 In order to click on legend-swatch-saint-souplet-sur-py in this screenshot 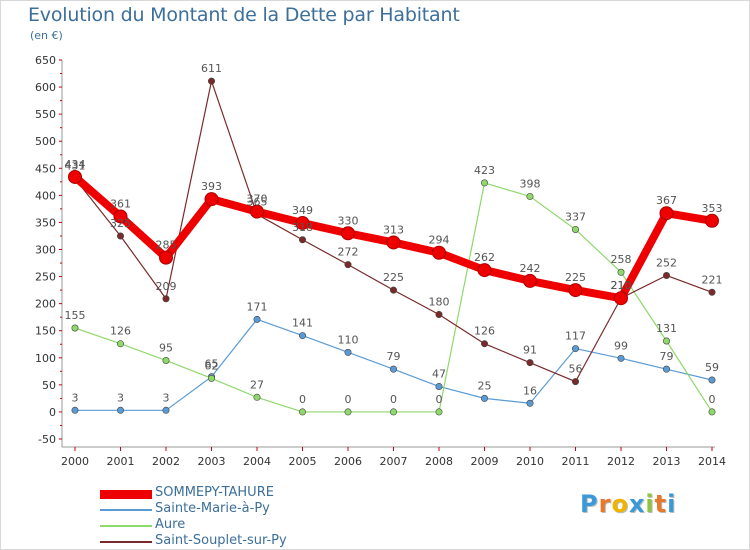, I will do `click(126, 542)`.